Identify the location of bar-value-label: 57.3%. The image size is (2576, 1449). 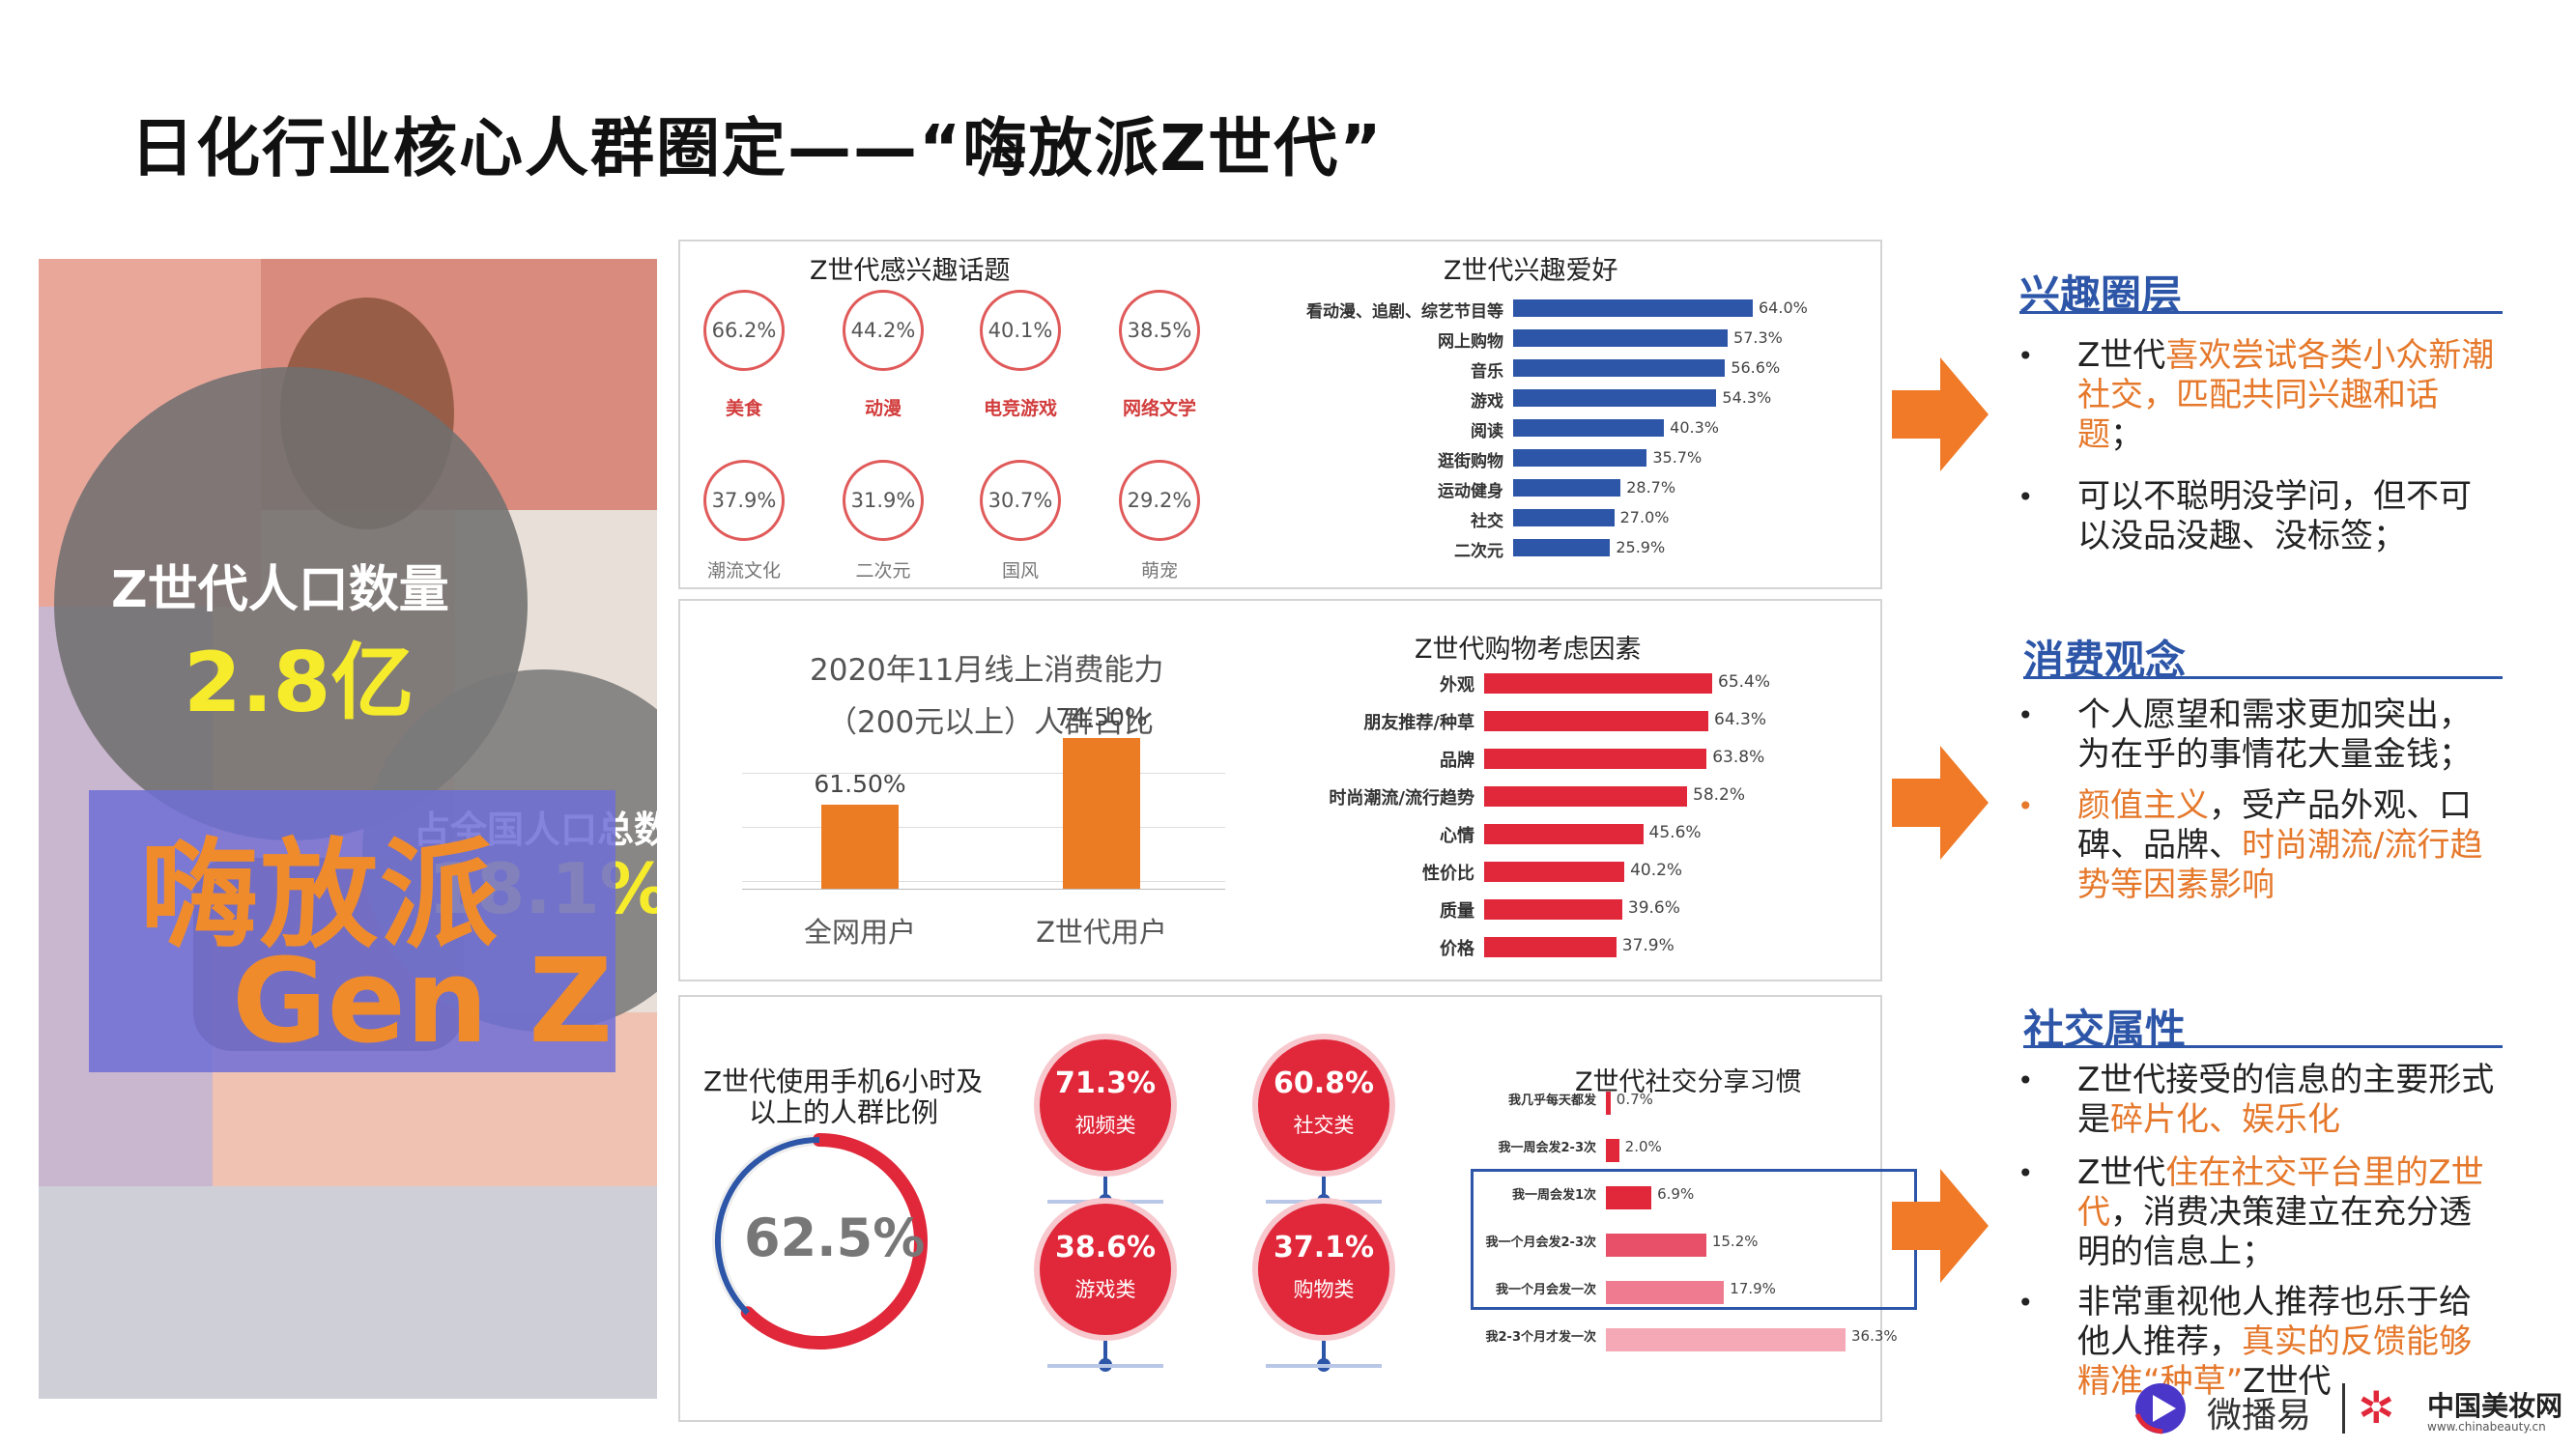
(1758, 337).